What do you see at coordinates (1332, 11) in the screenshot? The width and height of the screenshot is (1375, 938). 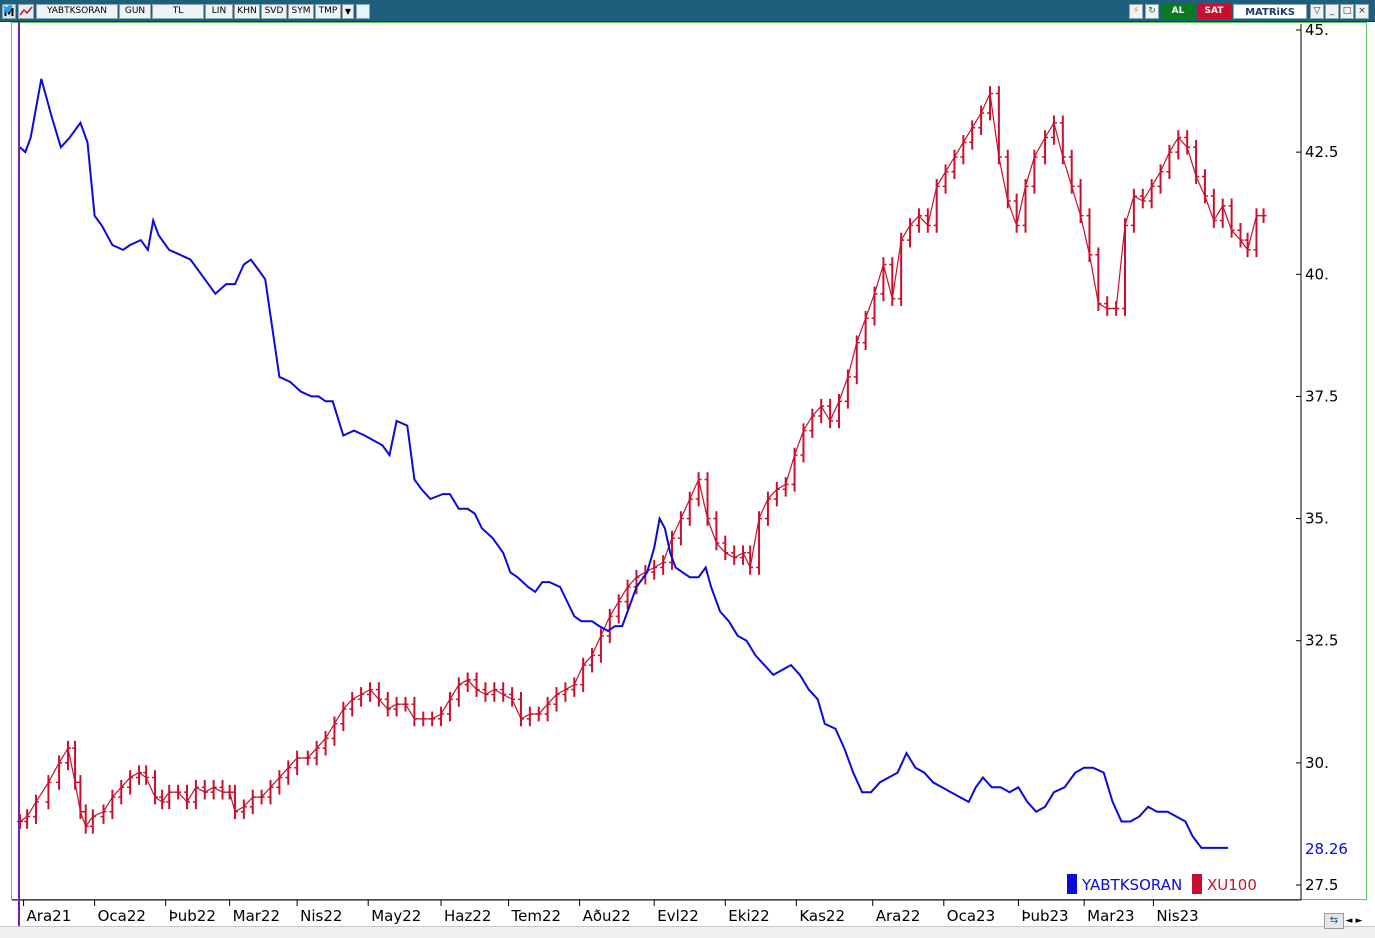 I see `minimize-button: _` at bounding box center [1332, 11].